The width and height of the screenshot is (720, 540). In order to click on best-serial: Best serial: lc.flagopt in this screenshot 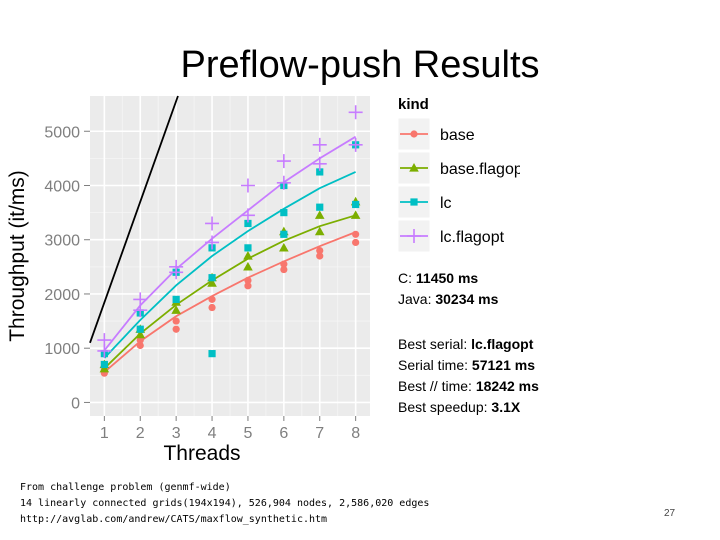, I will do `click(466, 344)`.